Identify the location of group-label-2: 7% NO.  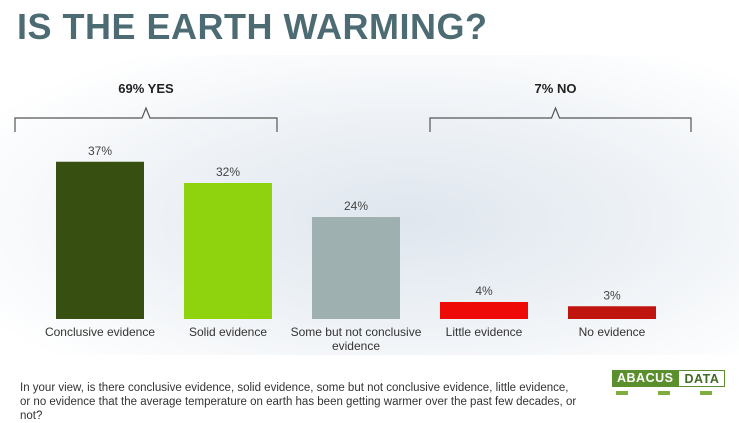
(556, 88).